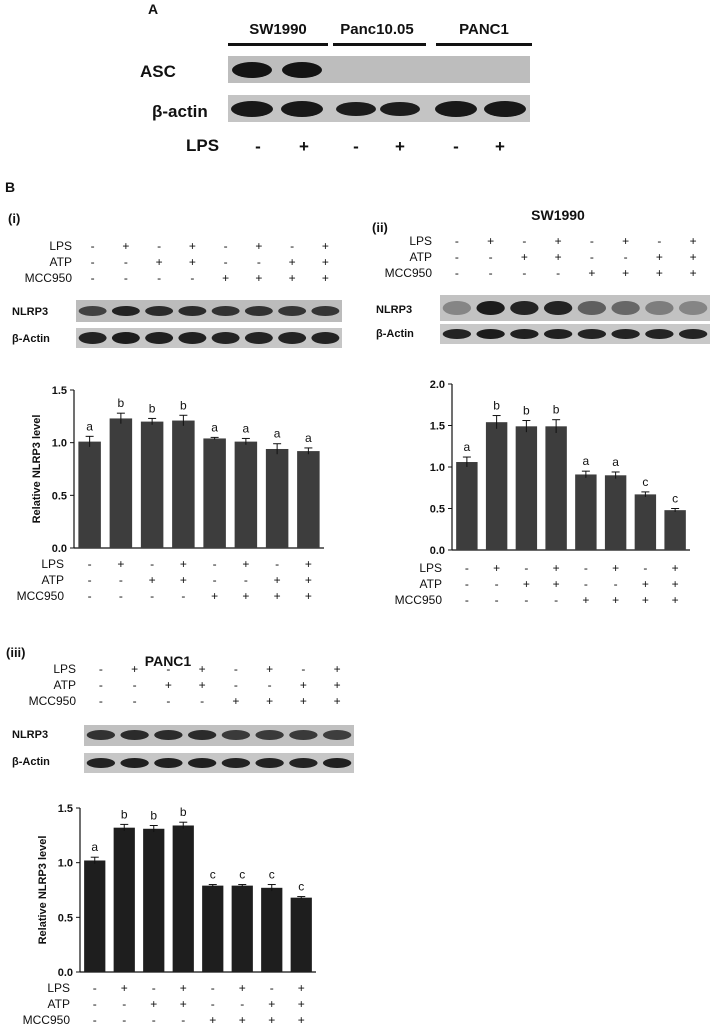  I want to click on underline-panc1005, so click(379, 44).